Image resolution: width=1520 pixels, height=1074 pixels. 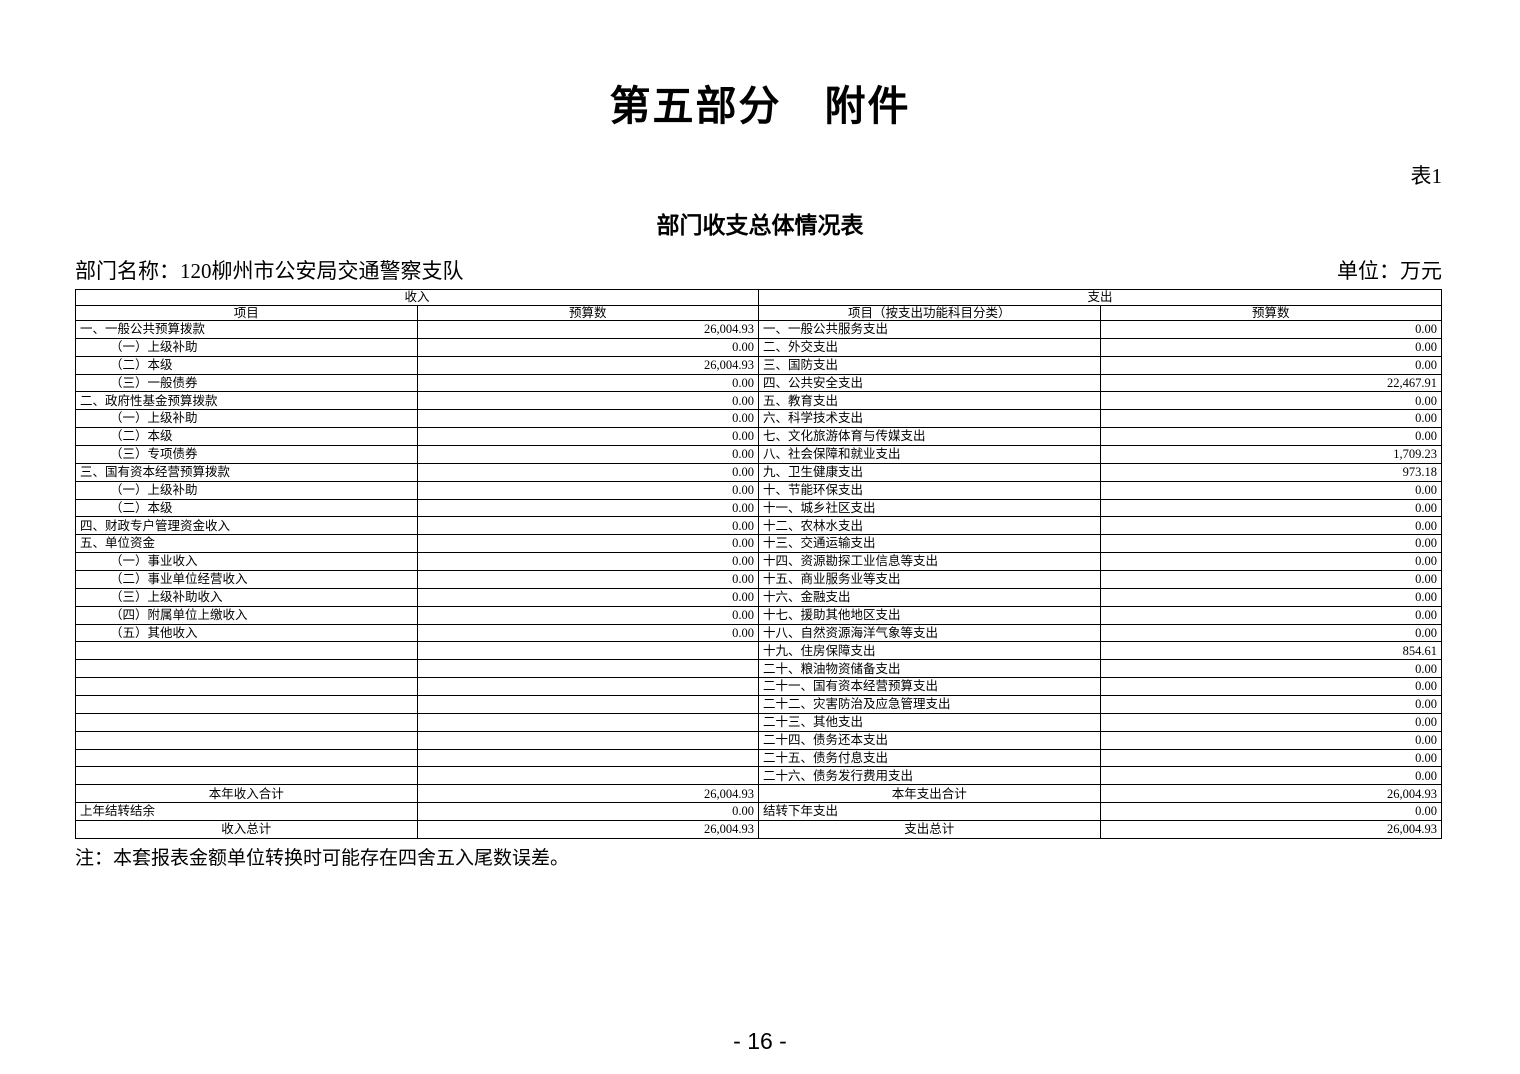 I want to click on expense-item-cell: 九、卫生健康支出, so click(x=929, y=472).